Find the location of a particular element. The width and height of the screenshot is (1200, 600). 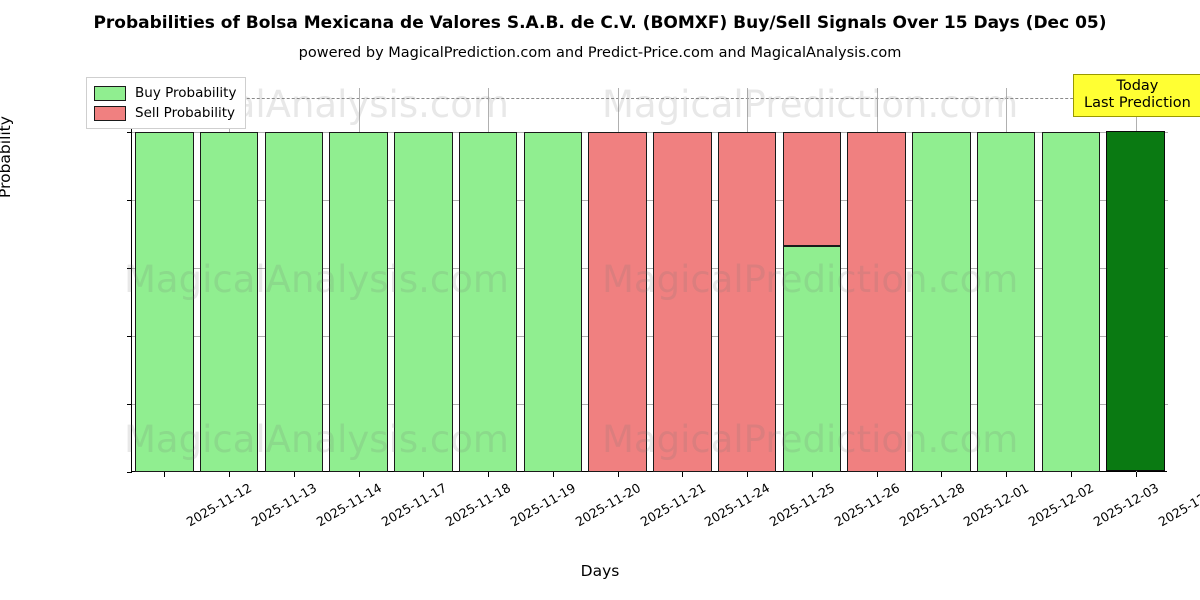

x-axis-label: Days is located at coordinates (600, 571).